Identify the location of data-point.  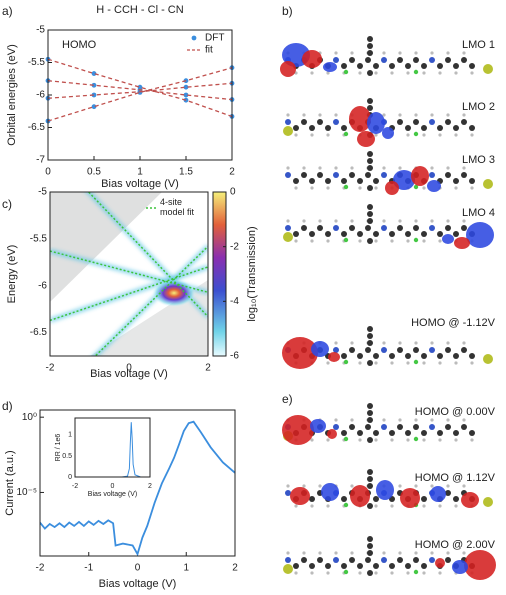
(186, 87).